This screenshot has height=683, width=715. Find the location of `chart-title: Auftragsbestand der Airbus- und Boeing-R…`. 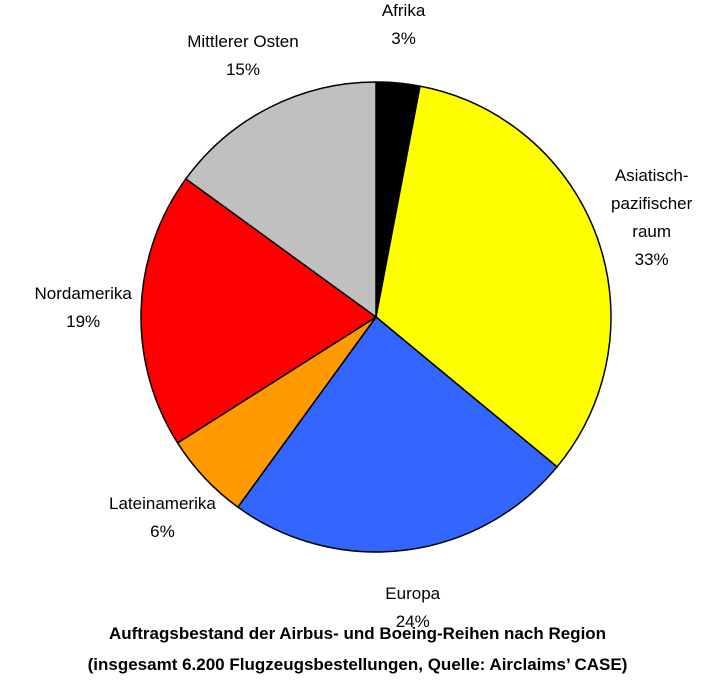

chart-title: Auftragsbestand der Airbus- und Boeing-R… is located at coordinates (357, 633).